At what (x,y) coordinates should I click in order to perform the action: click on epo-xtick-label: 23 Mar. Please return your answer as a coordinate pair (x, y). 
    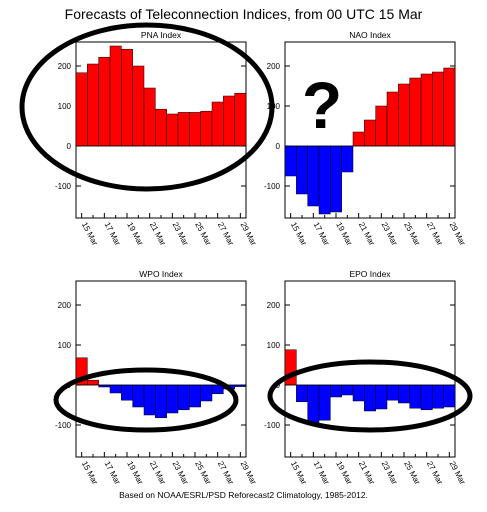
    Looking at the image, I should click on (390, 473).